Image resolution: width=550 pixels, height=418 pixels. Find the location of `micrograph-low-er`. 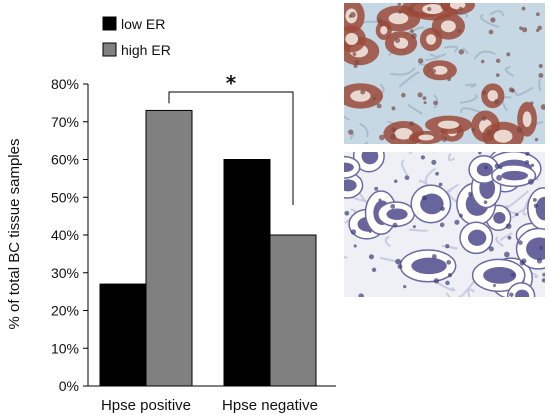

micrograph-low-er is located at coordinates (444, 224).